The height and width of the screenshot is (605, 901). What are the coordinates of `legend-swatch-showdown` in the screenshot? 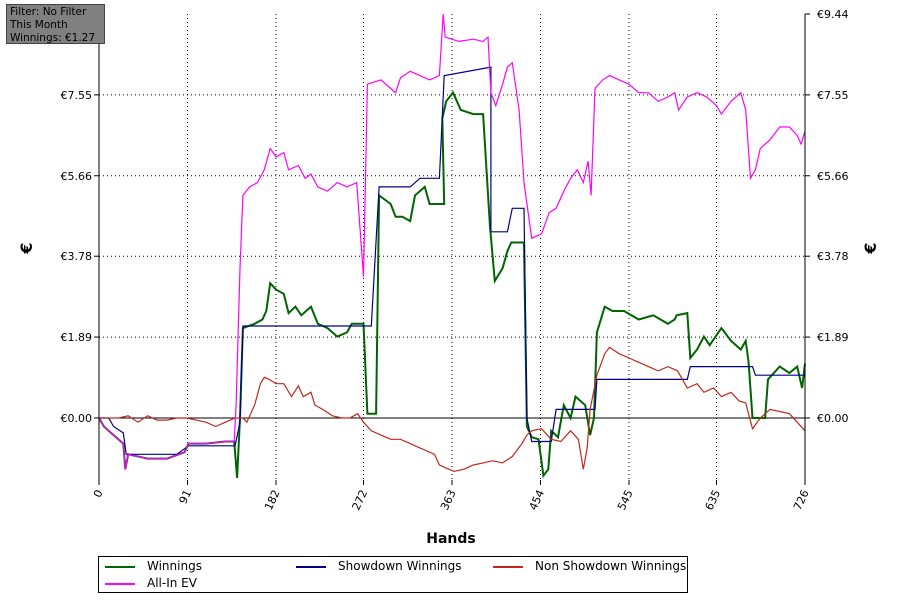 It's located at (311, 567).